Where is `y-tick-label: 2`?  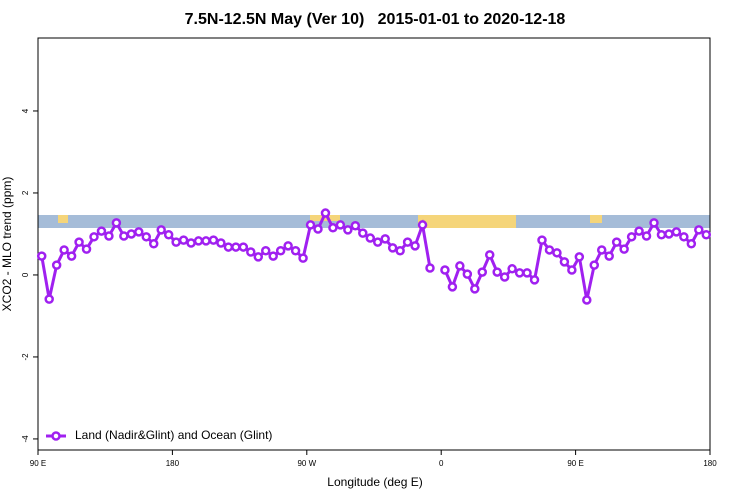 y-tick-label: 2 is located at coordinates (25, 192).